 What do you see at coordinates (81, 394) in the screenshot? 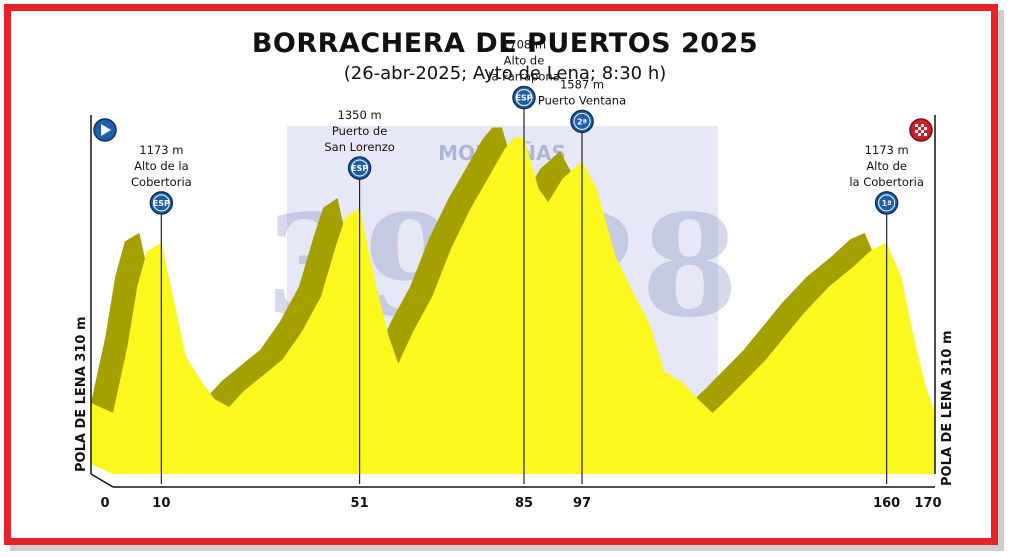
I see `start-elevation-label: POLA DE LENA 310 m` at bounding box center [81, 394].